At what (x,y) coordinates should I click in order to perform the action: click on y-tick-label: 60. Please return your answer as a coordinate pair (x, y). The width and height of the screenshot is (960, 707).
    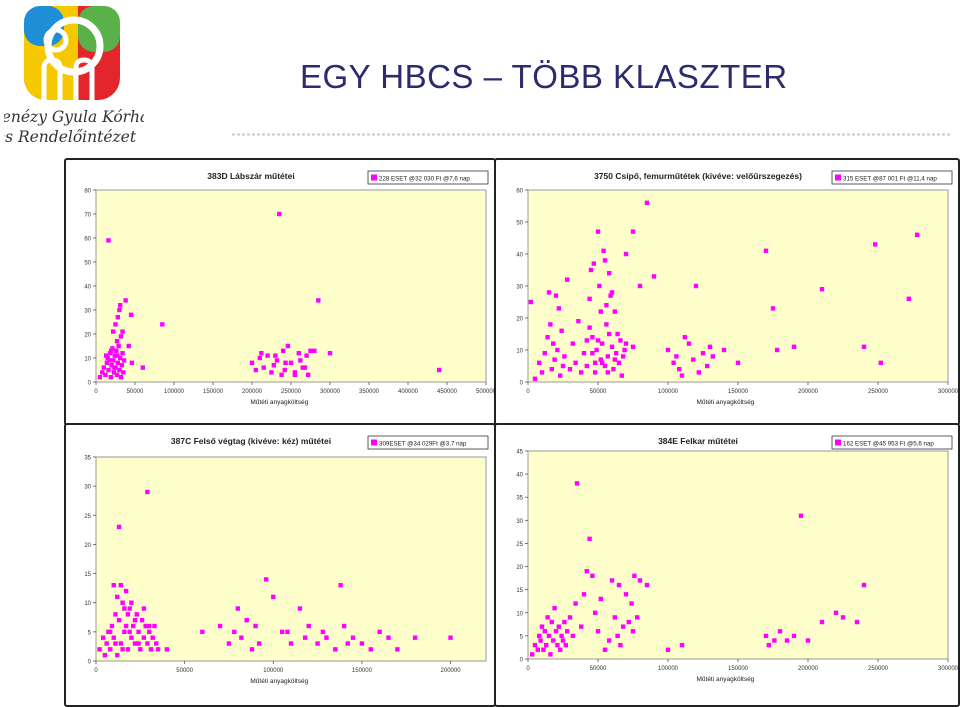
    Looking at the image, I should click on (87, 240).